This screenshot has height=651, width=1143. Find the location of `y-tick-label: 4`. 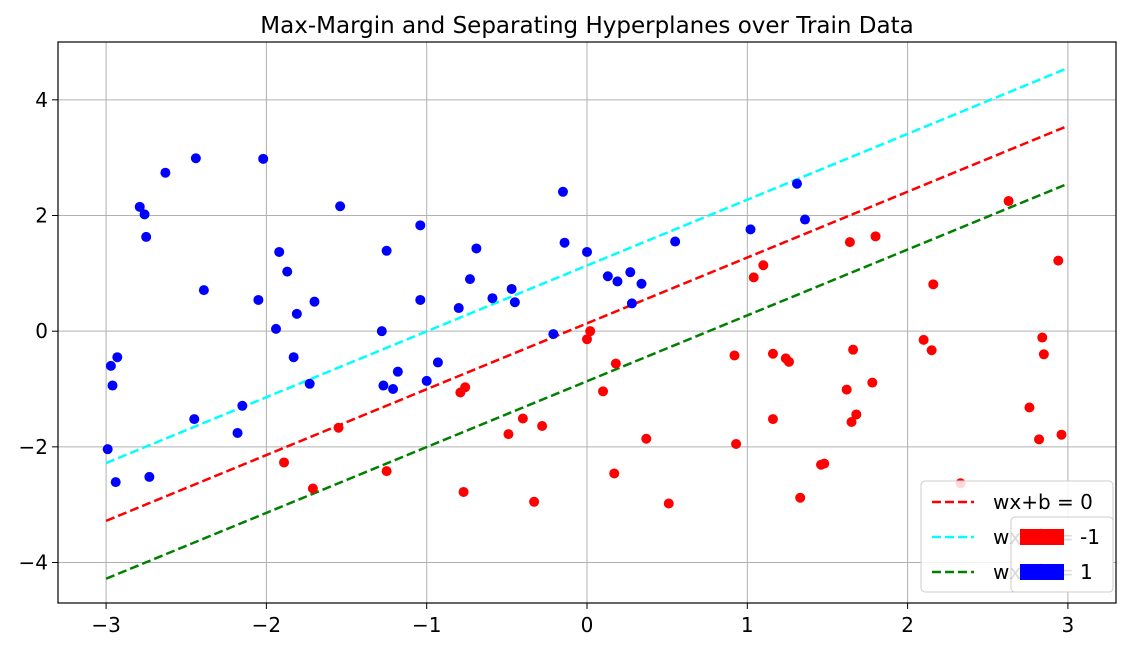

y-tick-label: 4 is located at coordinates (41, 100).